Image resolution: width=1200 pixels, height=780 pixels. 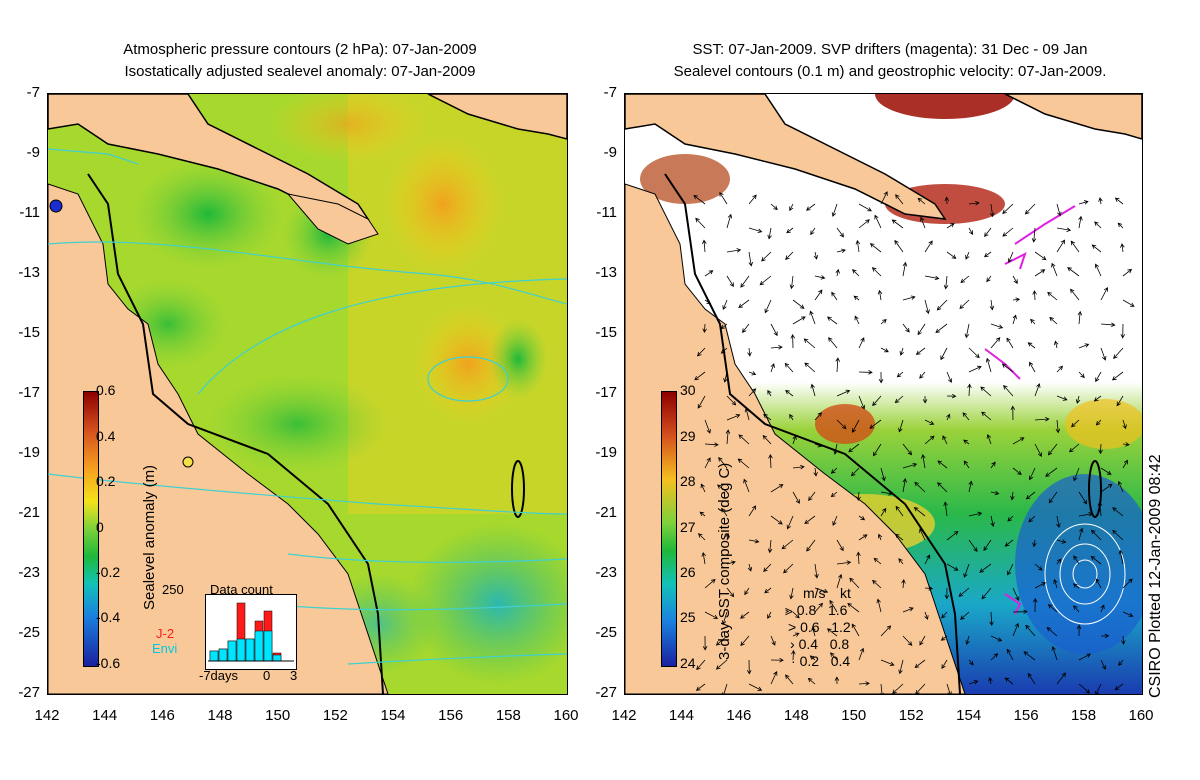 What do you see at coordinates (911, 715) in the screenshot?
I see `x-tick-right: 152` at bounding box center [911, 715].